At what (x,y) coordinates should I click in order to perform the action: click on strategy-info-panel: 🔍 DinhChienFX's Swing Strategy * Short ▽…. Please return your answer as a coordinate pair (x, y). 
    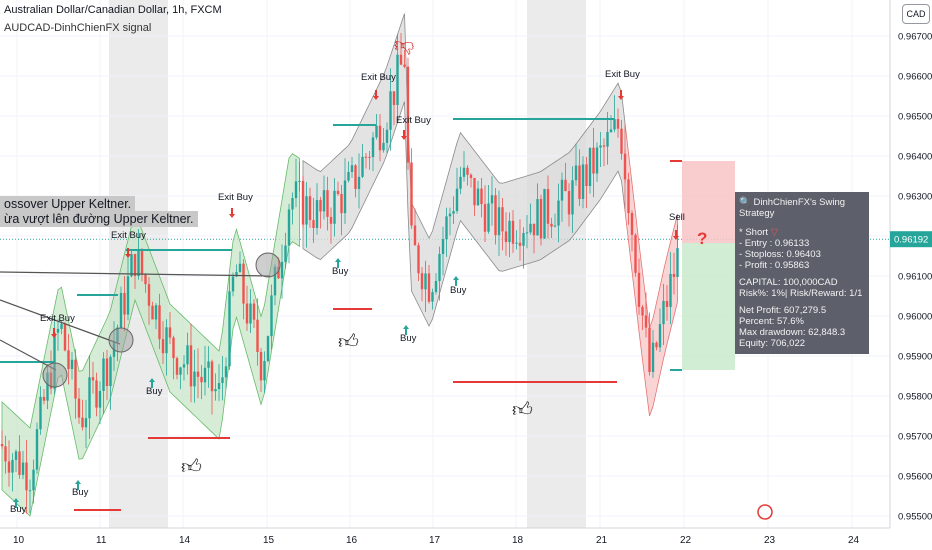
    Looking at the image, I should click on (802, 273).